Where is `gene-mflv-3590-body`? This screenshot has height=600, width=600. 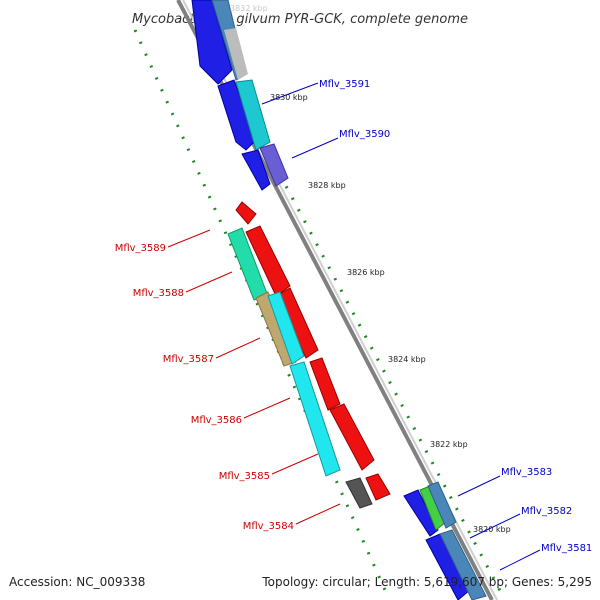 gene-mflv-3590-body is located at coordinates (256, 170).